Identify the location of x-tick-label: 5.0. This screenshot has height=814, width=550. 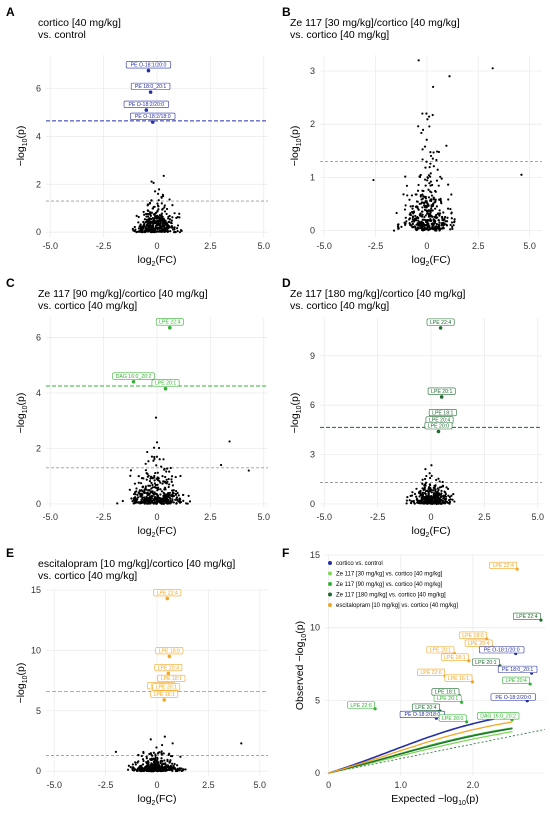
(260, 785).